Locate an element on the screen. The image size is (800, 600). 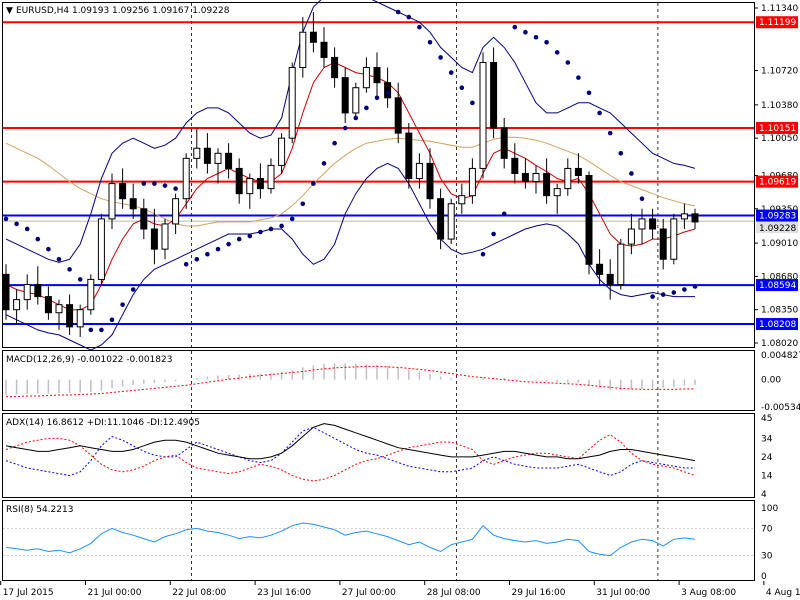
rsi-panel is located at coordinates (378, 539).